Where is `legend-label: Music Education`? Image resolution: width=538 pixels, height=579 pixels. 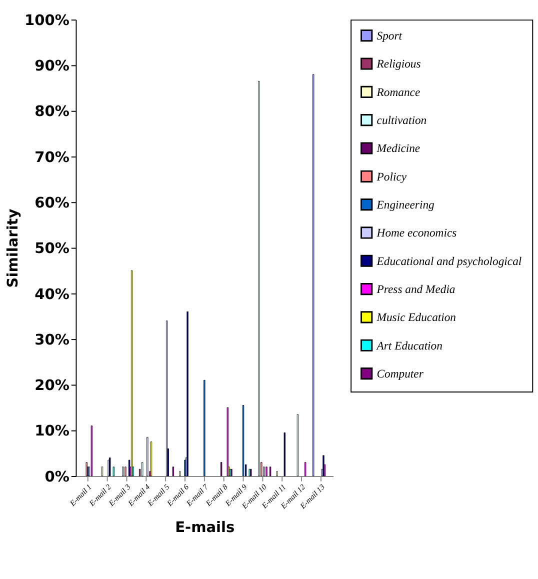
legend-label: Music Education is located at coordinates (416, 317).